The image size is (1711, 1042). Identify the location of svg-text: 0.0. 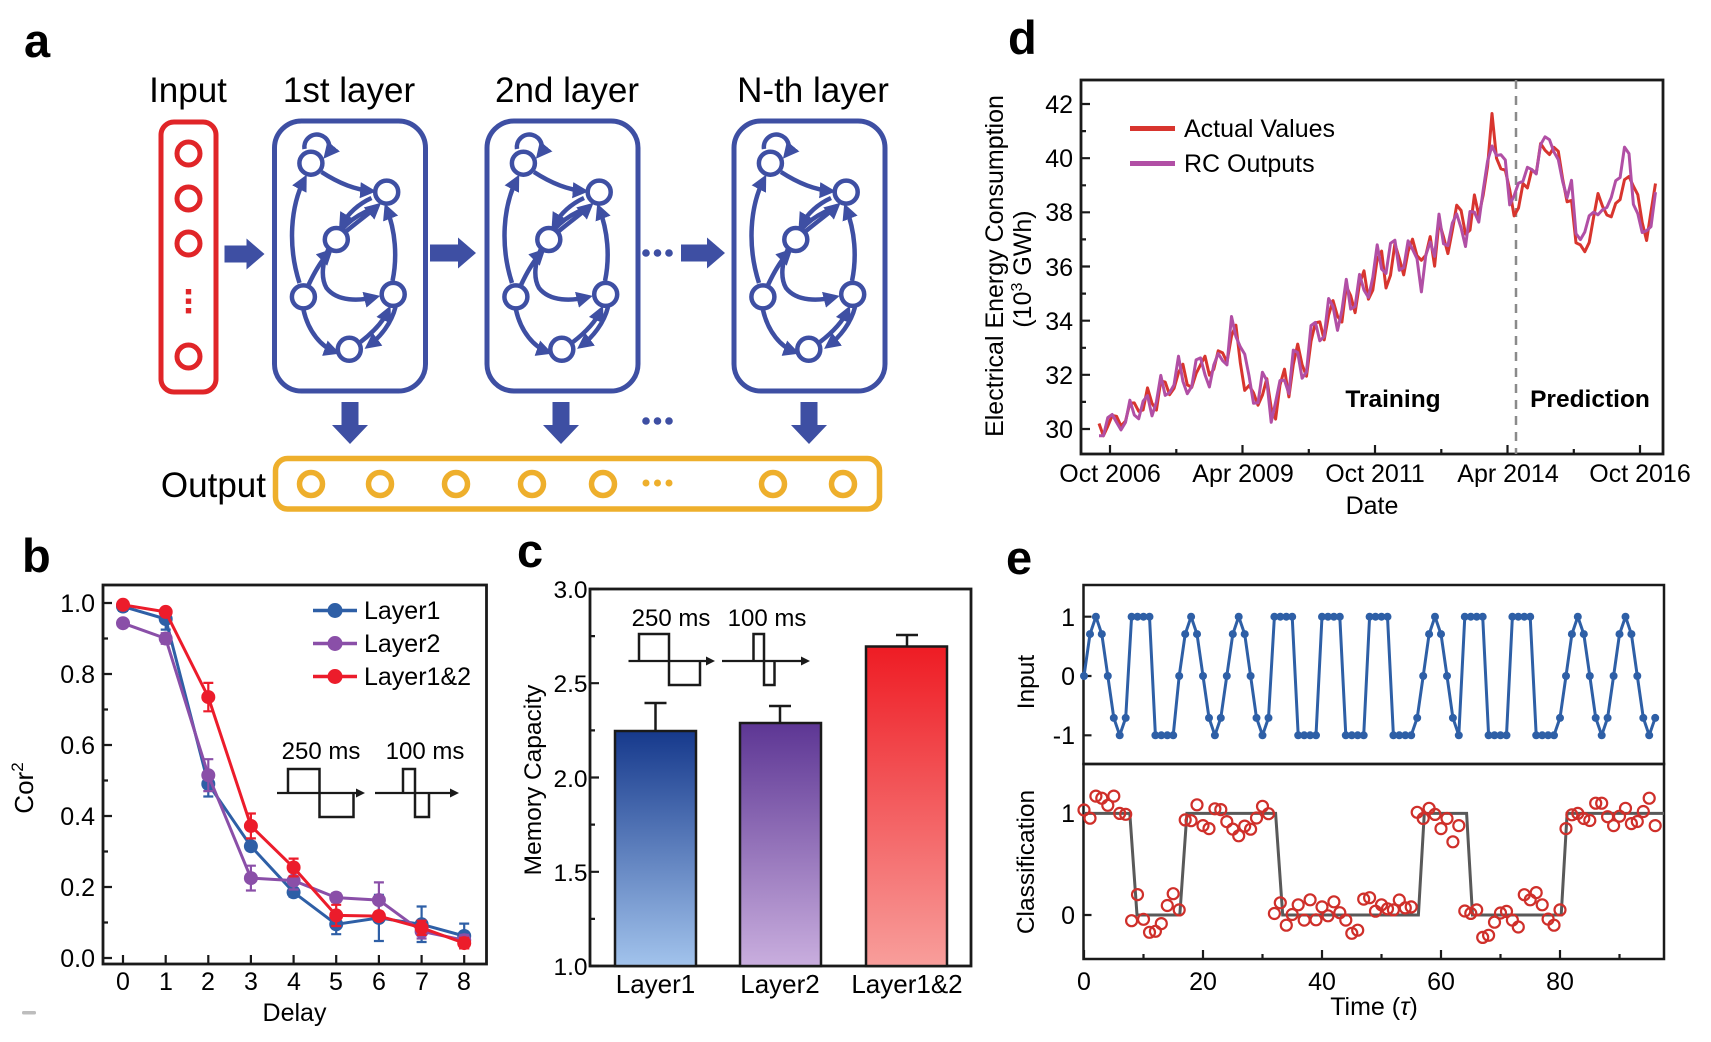
(77, 959).